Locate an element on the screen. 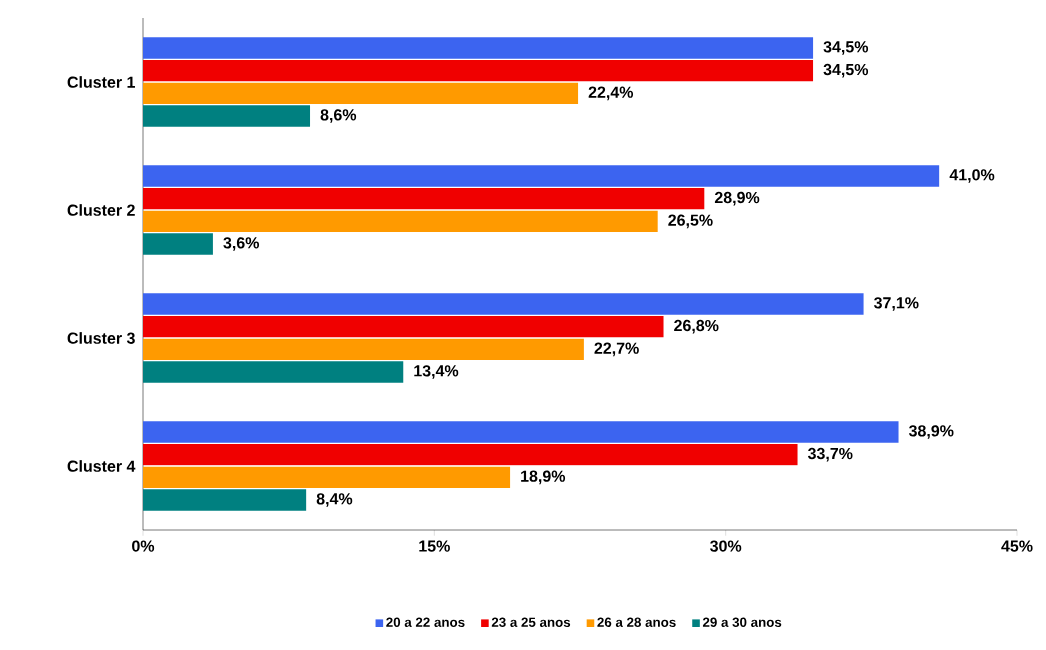 This screenshot has height=650, width=1046. x-tick-label: 30% is located at coordinates (726, 546).